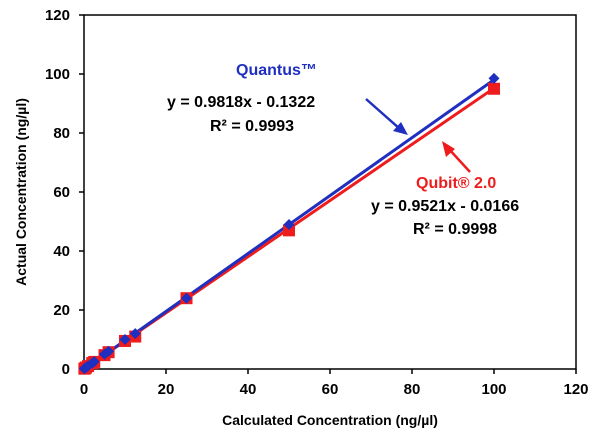 The height and width of the screenshot is (436, 605). Describe the element at coordinates (330, 389) in the screenshot. I see `x-tick-label: 60` at that location.